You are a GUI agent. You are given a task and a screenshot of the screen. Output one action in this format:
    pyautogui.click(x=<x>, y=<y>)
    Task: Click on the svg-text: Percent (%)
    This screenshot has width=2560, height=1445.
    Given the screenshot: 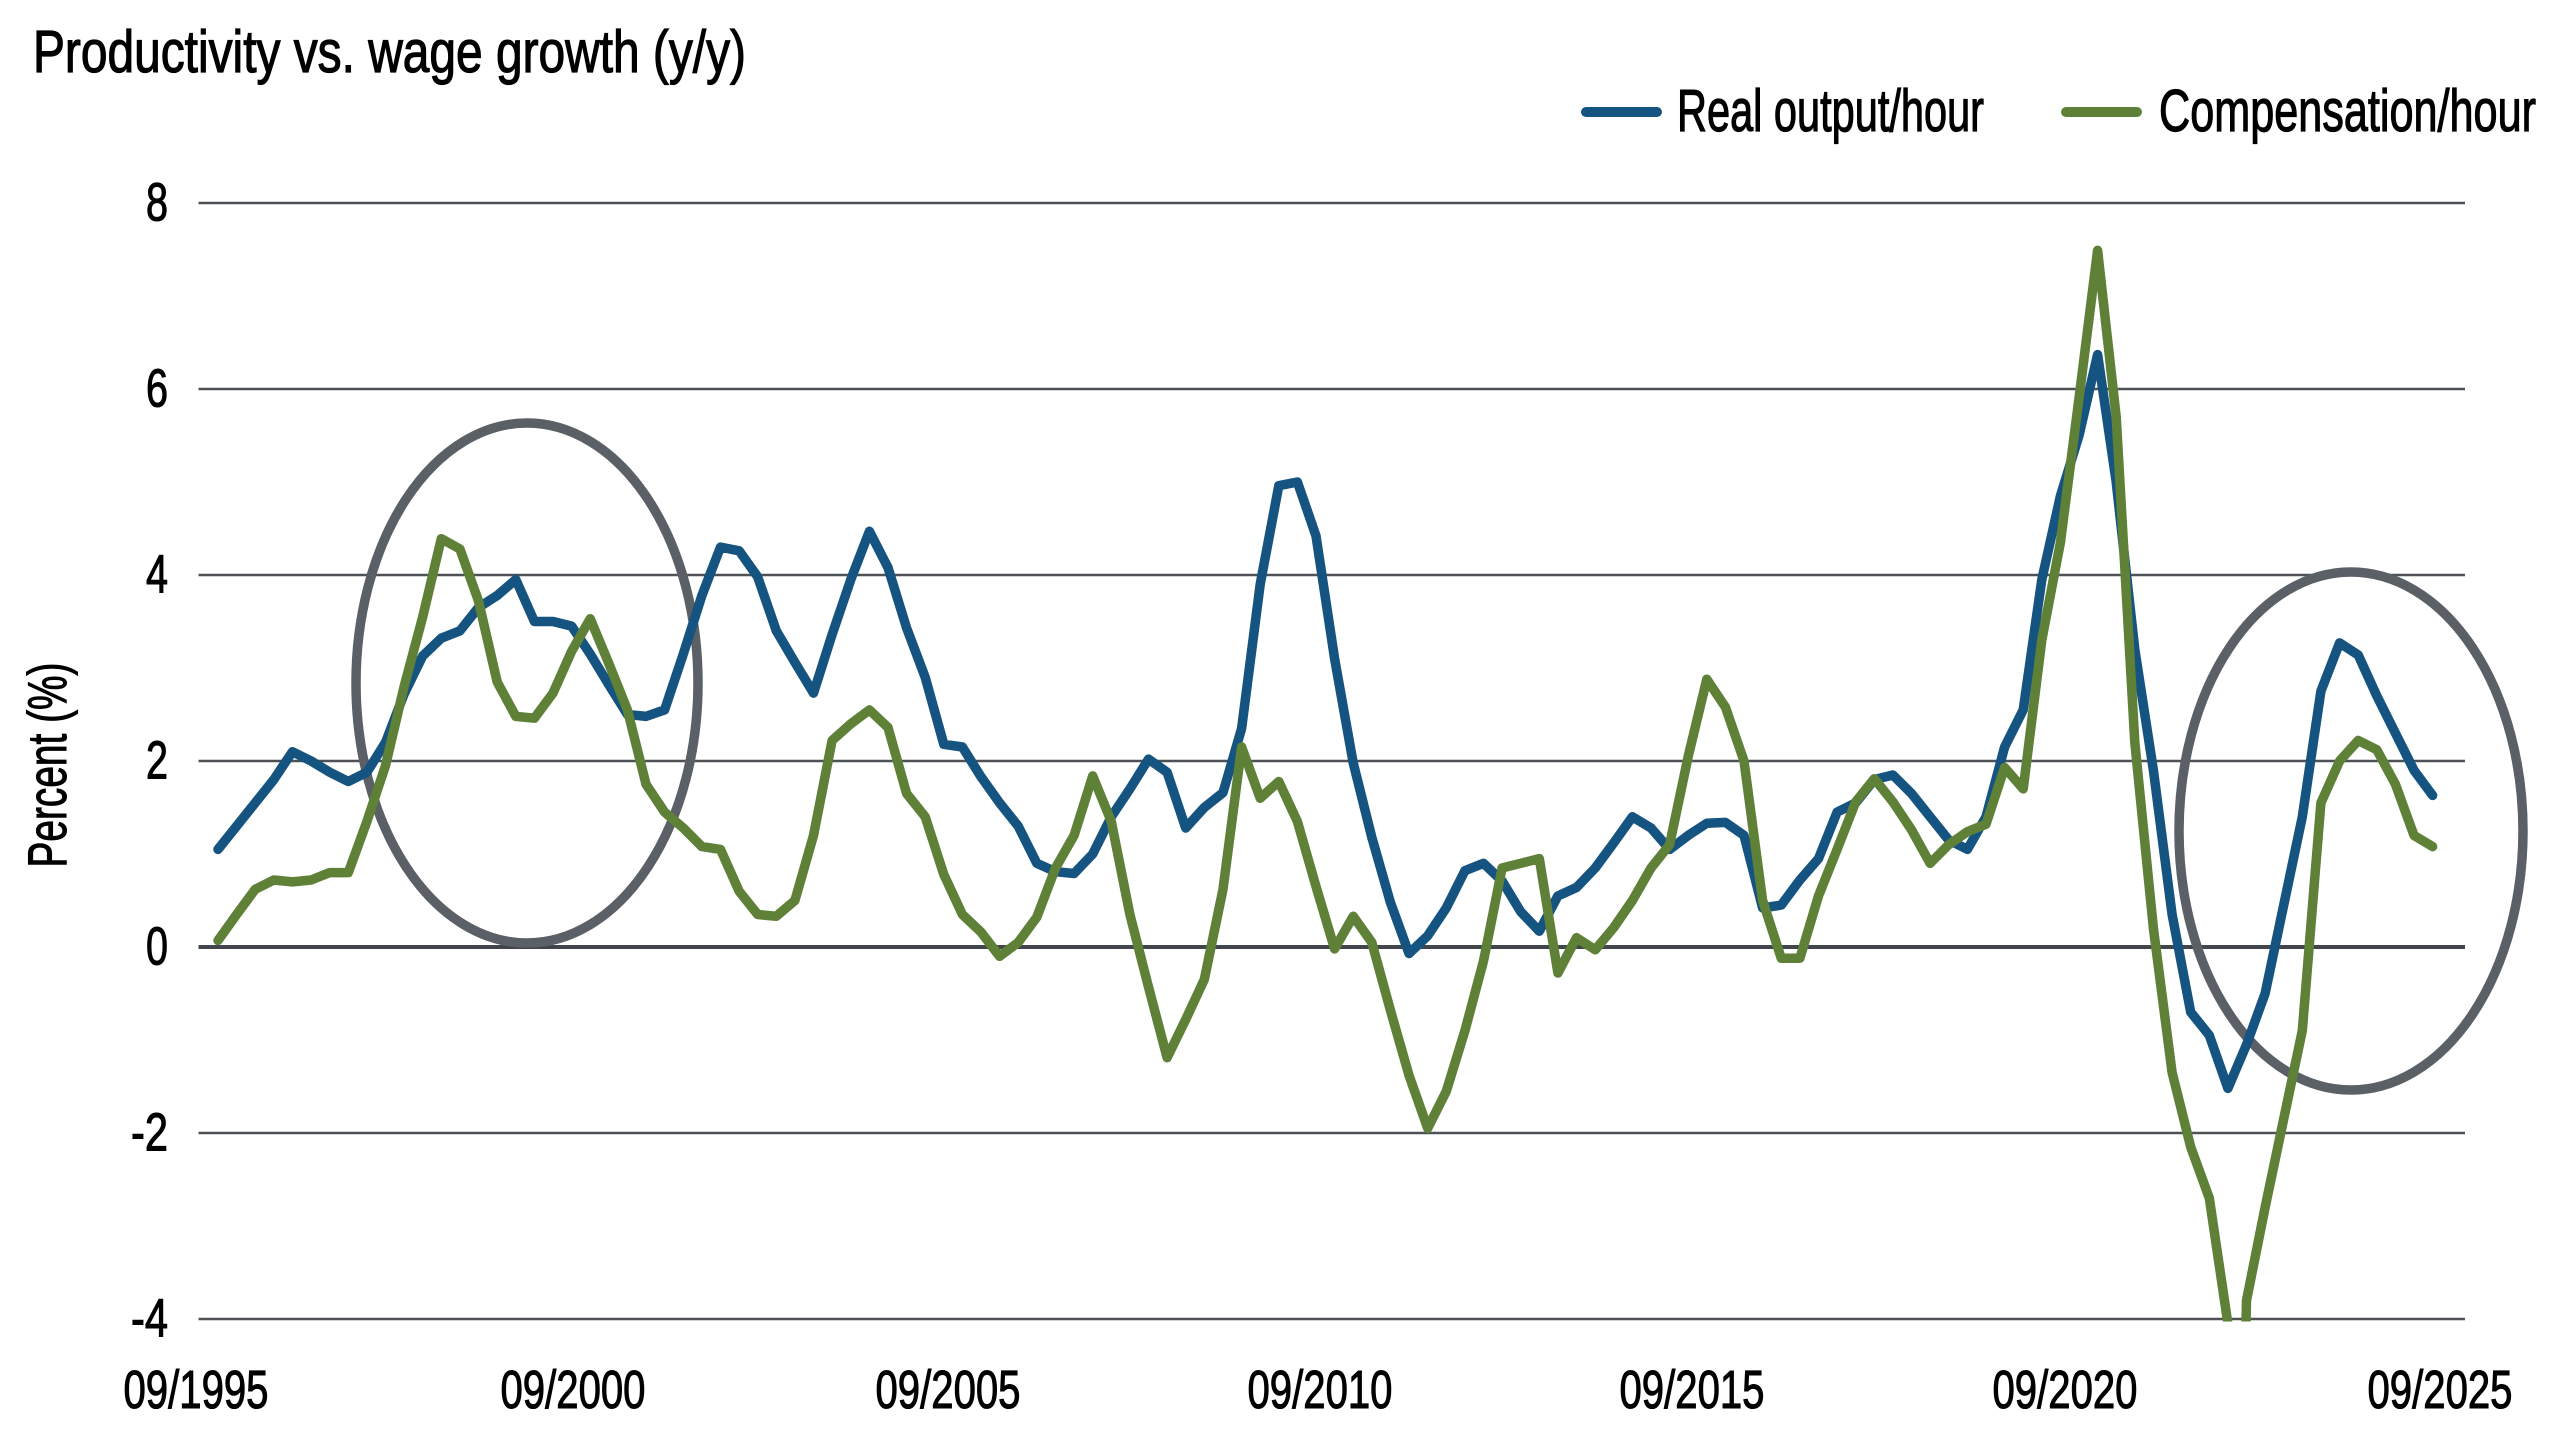 What is the action you would take?
    pyautogui.click(x=47, y=765)
    